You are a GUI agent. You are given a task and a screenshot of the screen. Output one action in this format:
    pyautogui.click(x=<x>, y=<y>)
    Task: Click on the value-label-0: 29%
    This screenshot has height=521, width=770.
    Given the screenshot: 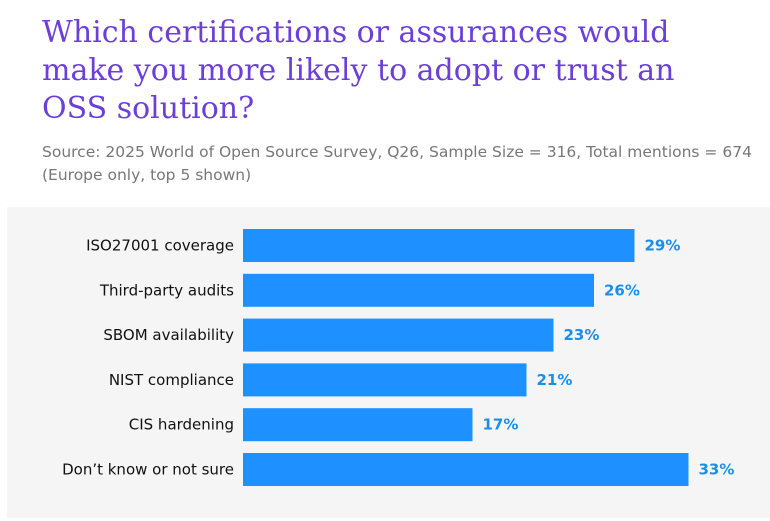 What is the action you would take?
    pyautogui.click(x=663, y=246)
    